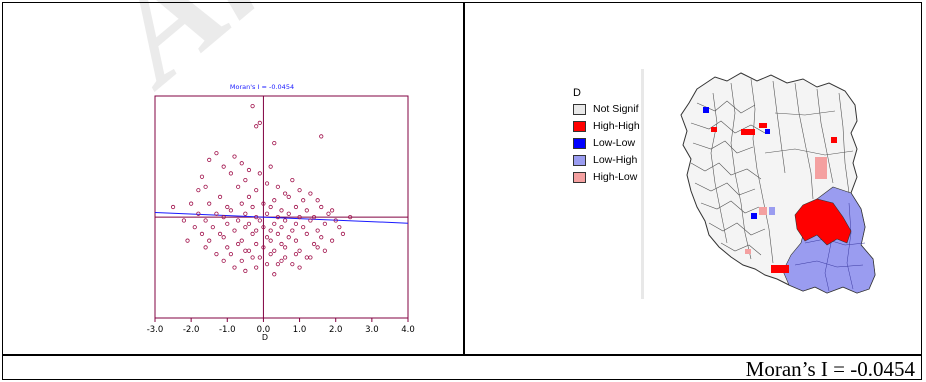 This screenshot has height=382, width=926. Describe the element at coordinates (604, 143) in the screenshot. I see `legend-item: Low-Low` at that location.